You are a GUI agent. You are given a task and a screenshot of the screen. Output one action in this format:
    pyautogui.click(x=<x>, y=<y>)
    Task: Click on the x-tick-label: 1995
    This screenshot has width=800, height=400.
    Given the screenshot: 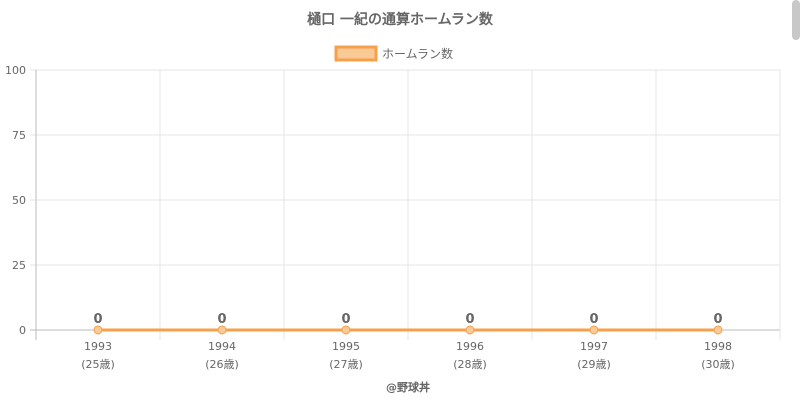 What is the action you would take?
    pyautogui.click(x=346, y=346)
    